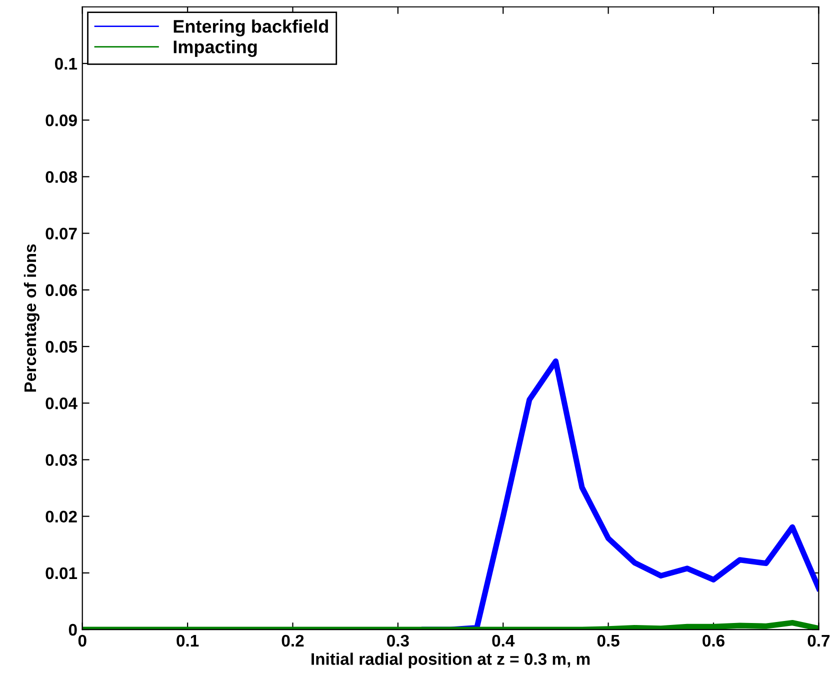 This screenshot has height=688, width=832. I want to click on legend-label: Entering backfield, so click(251, 28).